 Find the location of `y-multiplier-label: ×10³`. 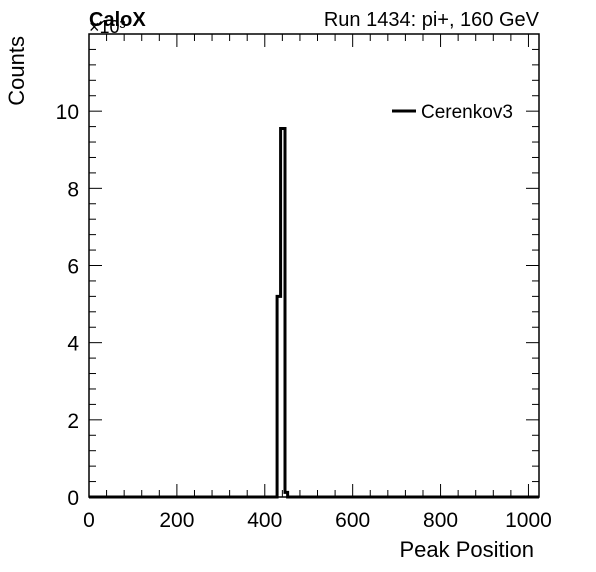

y-multiplier-label: ×10³ is located at coordinates (107, 27).